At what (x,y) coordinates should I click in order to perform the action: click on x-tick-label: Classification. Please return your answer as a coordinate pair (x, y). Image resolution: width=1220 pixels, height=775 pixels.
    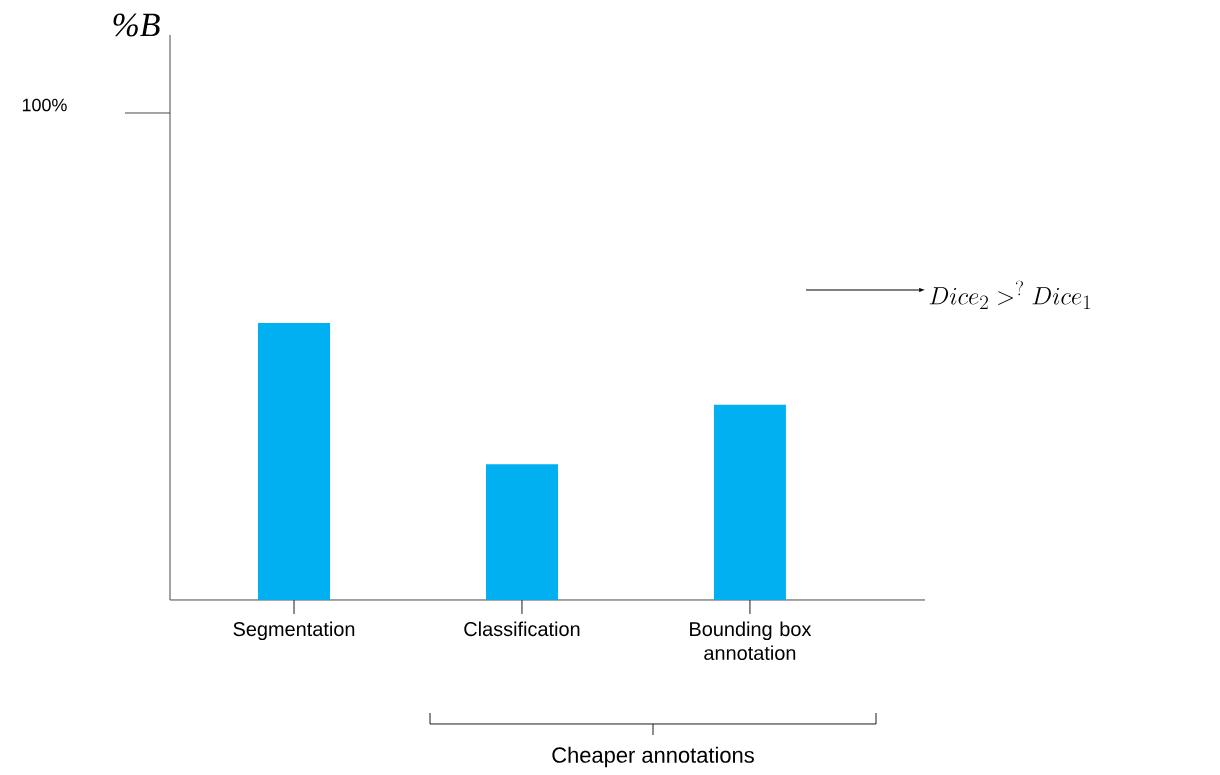
    Looking at the image, I should click on (522, 629).